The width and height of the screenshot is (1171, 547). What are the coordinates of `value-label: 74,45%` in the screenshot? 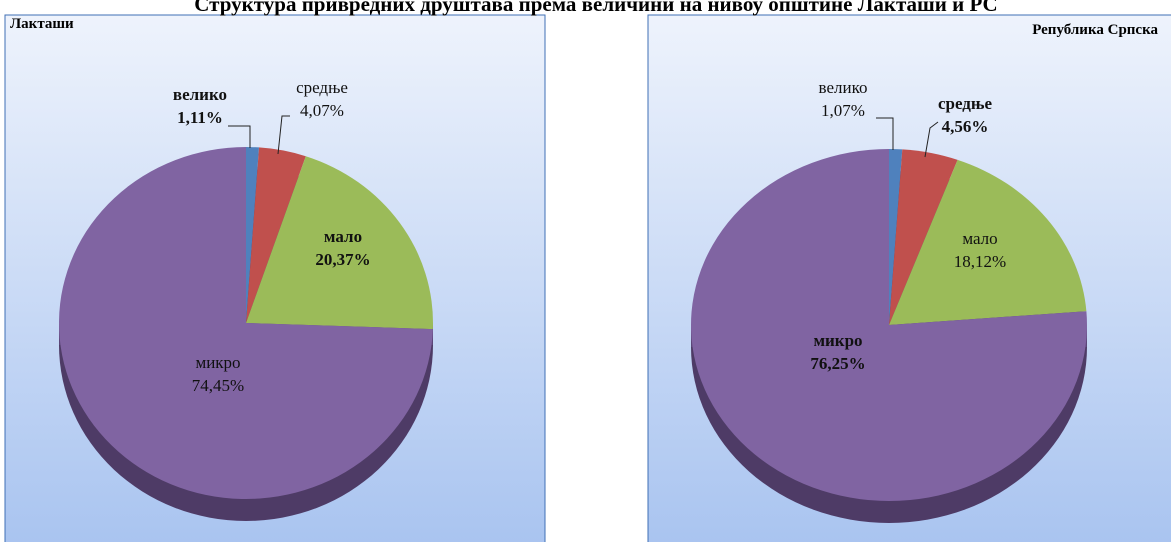 It's located at (218, 385).